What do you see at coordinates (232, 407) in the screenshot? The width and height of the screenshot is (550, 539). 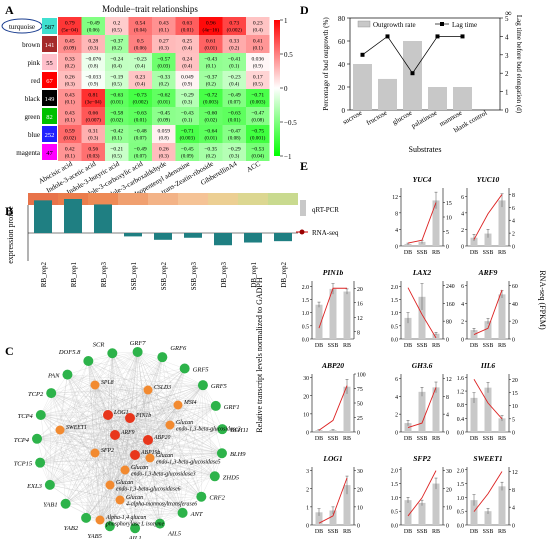 I see `network-node-label: GRF1` at bounding box center [232, 407].